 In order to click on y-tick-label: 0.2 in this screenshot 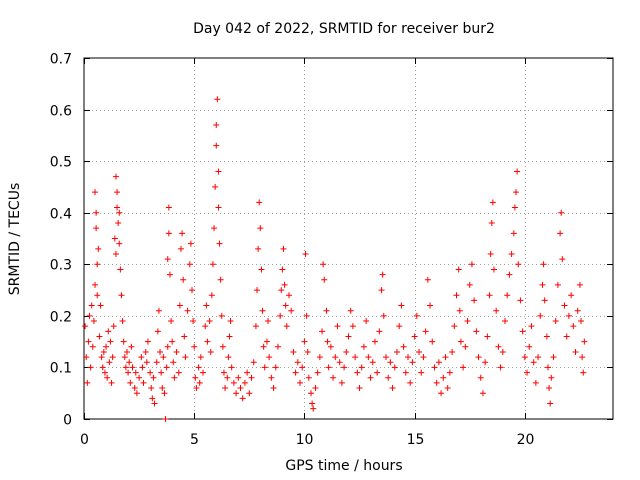, I will do `click(61, 318)`.